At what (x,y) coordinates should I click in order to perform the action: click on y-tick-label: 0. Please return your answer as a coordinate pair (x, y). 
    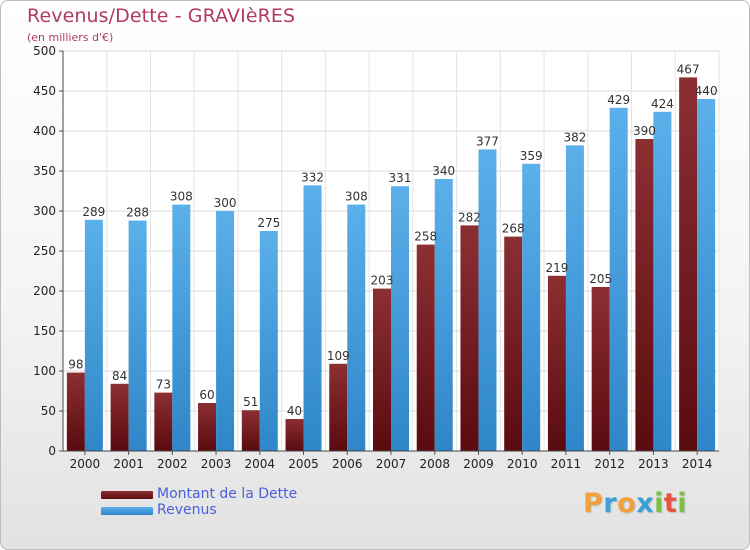
    Looking at the image, I should click on (52, 451).